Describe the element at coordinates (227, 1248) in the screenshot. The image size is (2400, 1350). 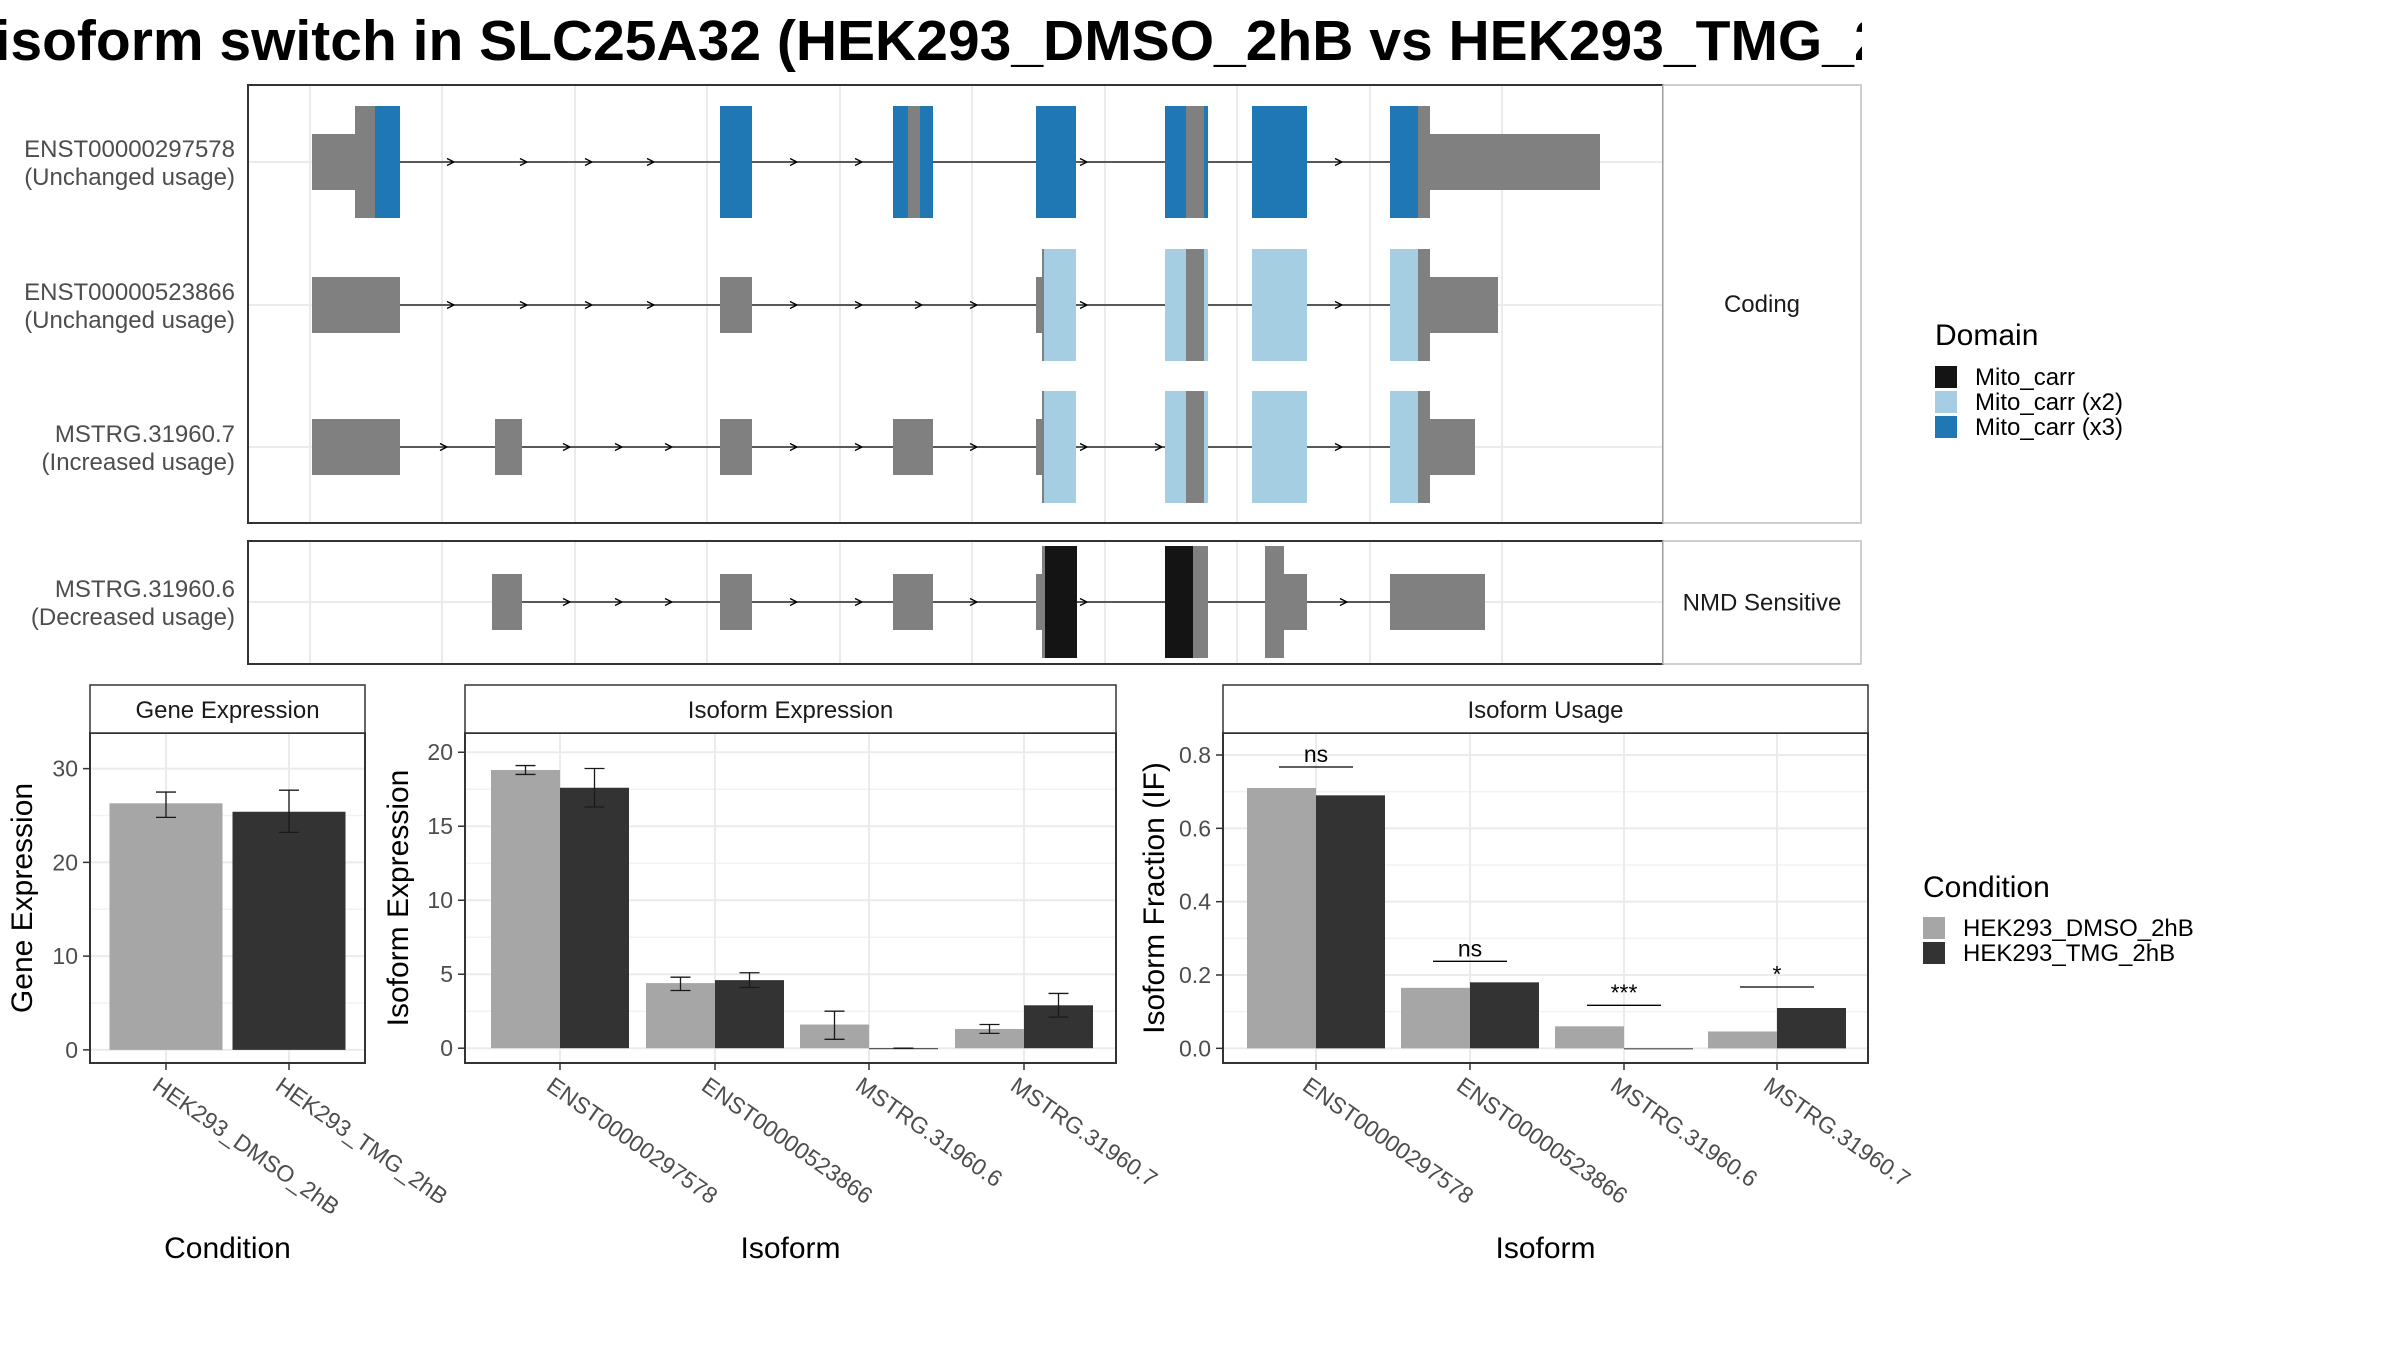
I see `x-axis-label: Condition` at that location.